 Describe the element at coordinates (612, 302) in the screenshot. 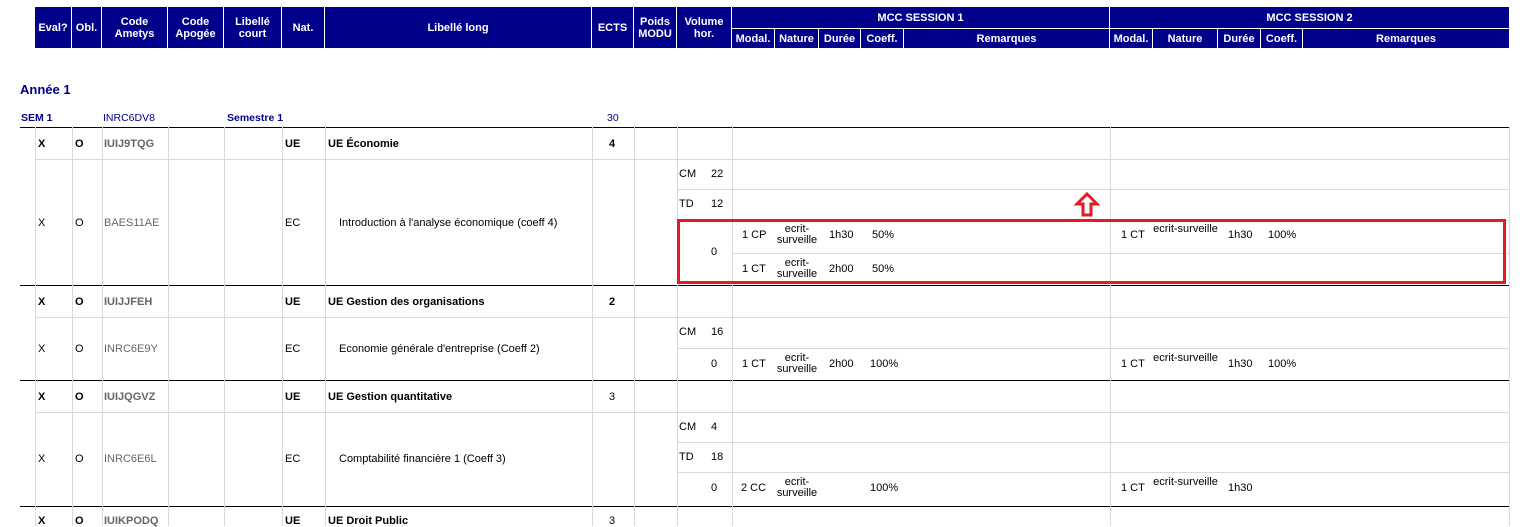

I see `ects-cell: 2` at that location.